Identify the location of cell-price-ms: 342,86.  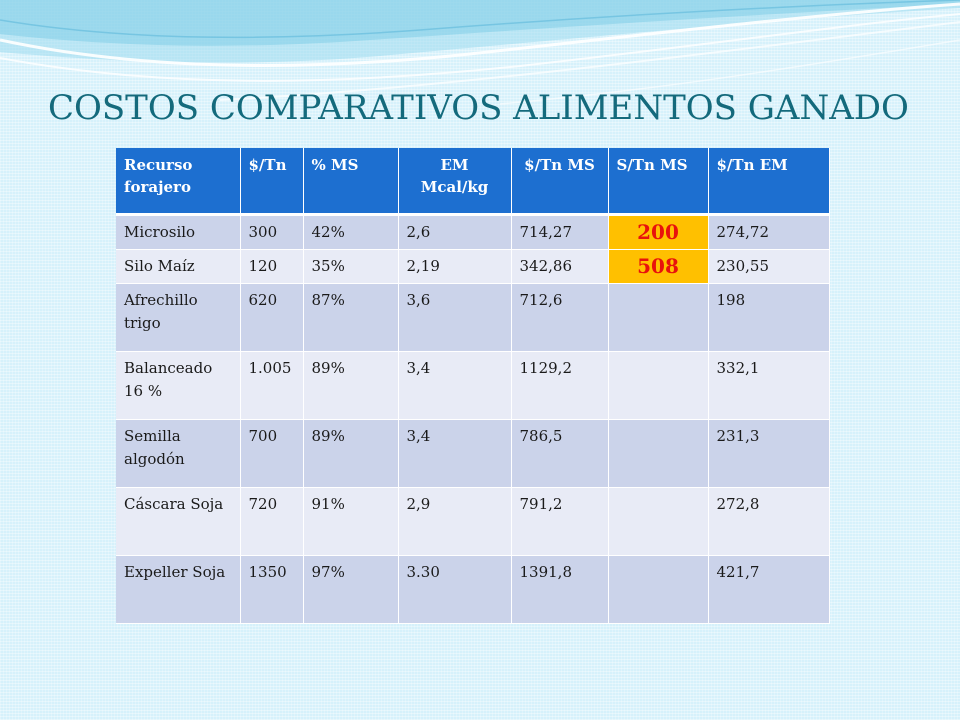
(560, 266).